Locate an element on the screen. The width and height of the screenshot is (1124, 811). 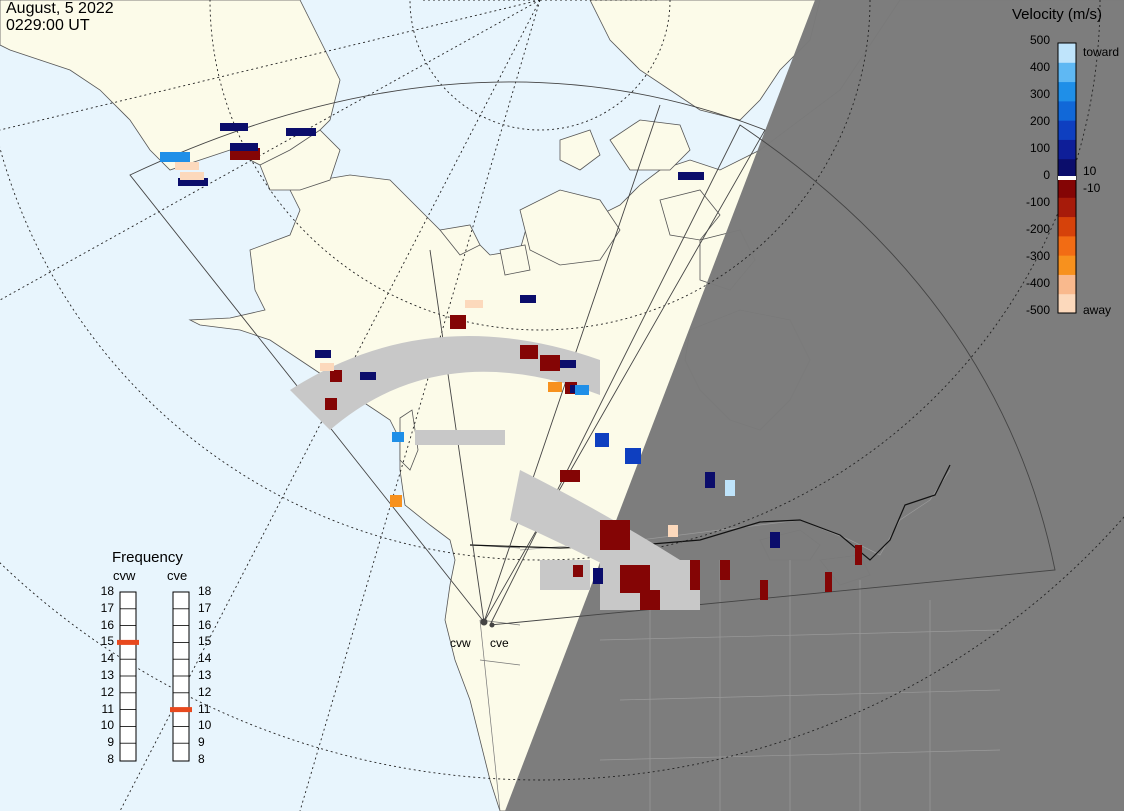
velocity-tick: 500 is located at coordinates (1039, 40).